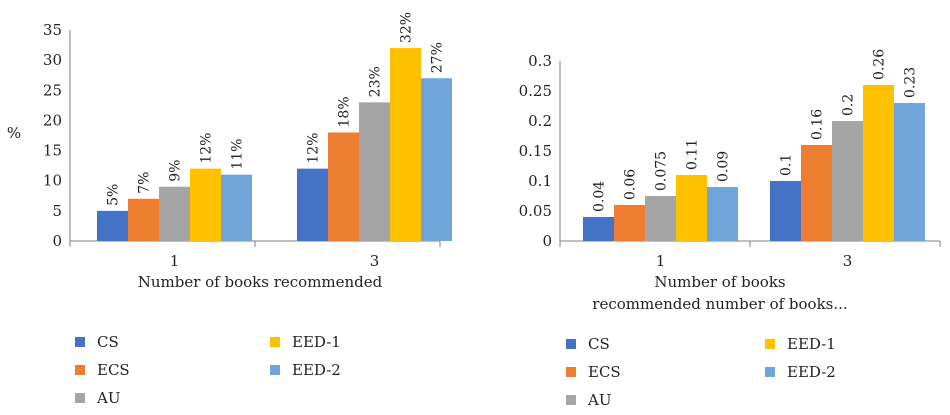 This screenshot has height=415, width=950. What do you see at coordinates (407, 27) in the screenshot?
I see `data-label: 32%` at bounding box center [407, 27].